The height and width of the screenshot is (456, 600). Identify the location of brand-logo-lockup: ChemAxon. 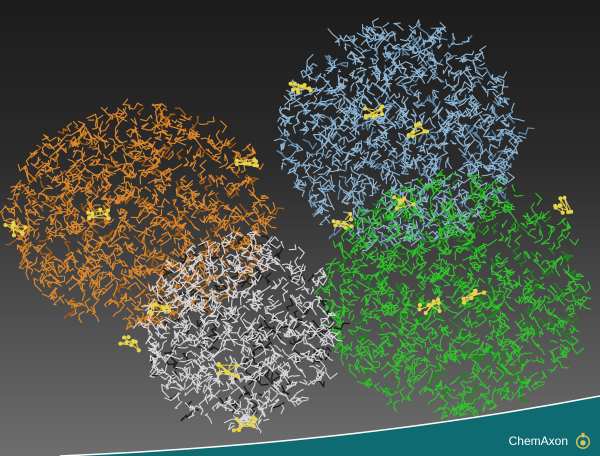
(550, 441).